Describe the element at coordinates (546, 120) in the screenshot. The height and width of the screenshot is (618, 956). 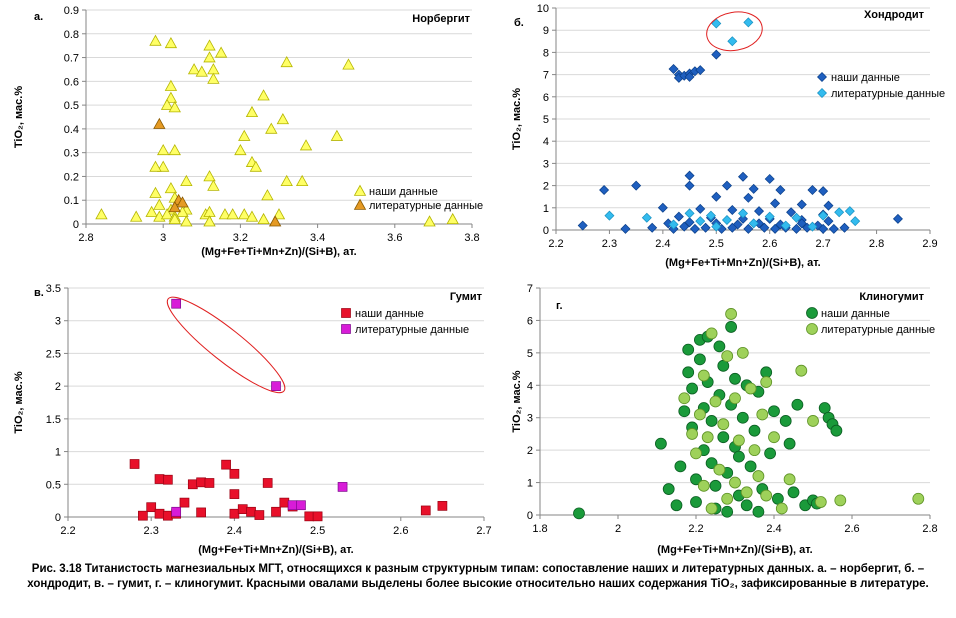
I see `y-tick-label: 5` at that location.